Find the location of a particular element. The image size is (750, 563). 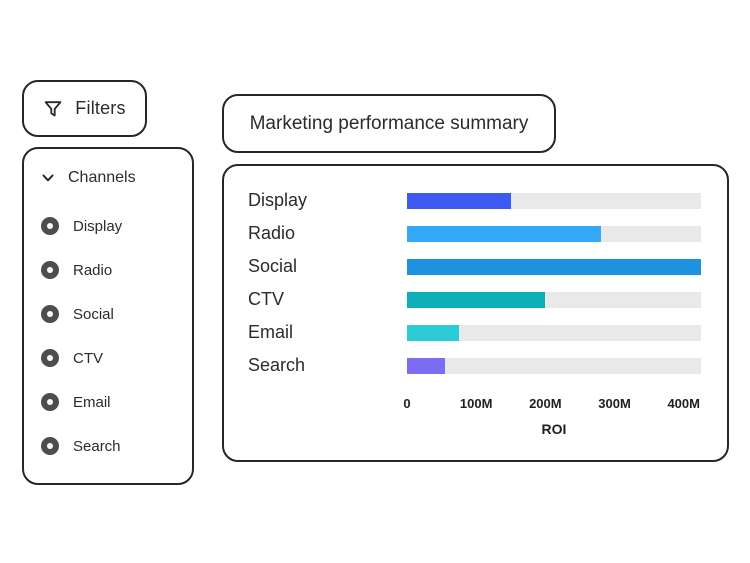

bar-category-label: Social is located at coordinates (273, 266).